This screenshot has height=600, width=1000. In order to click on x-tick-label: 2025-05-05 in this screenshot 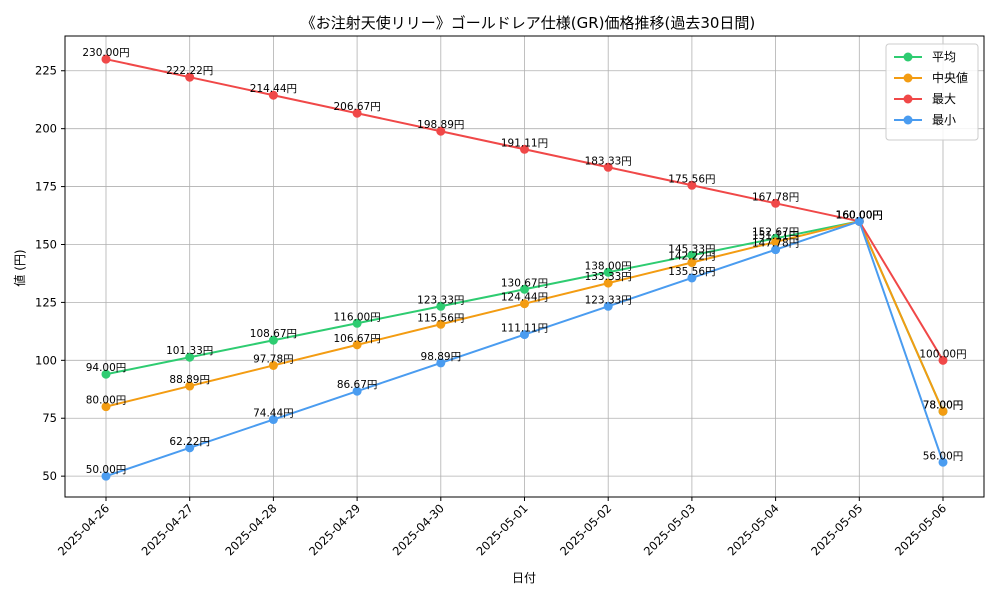, I will do `click(836, 529)`.